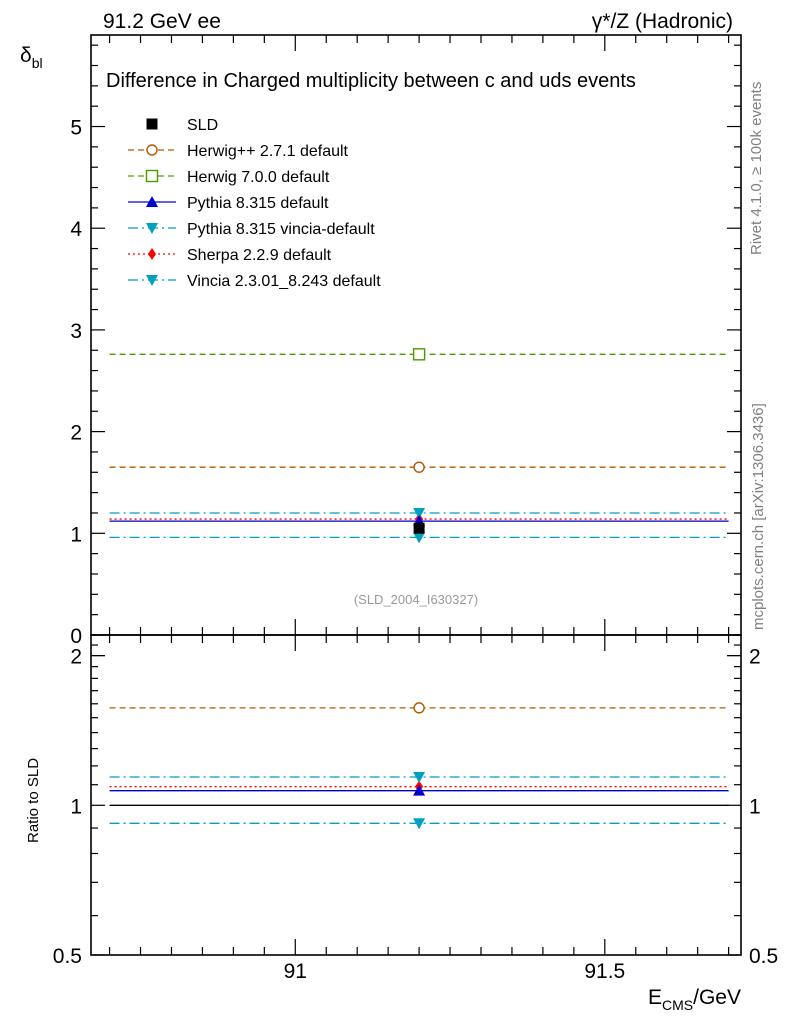  What do you see at coordinates (67, 956) in the screenshot?
I see `ratio-y-tick-label-left: 0.5` at bounding box center [67, 956].